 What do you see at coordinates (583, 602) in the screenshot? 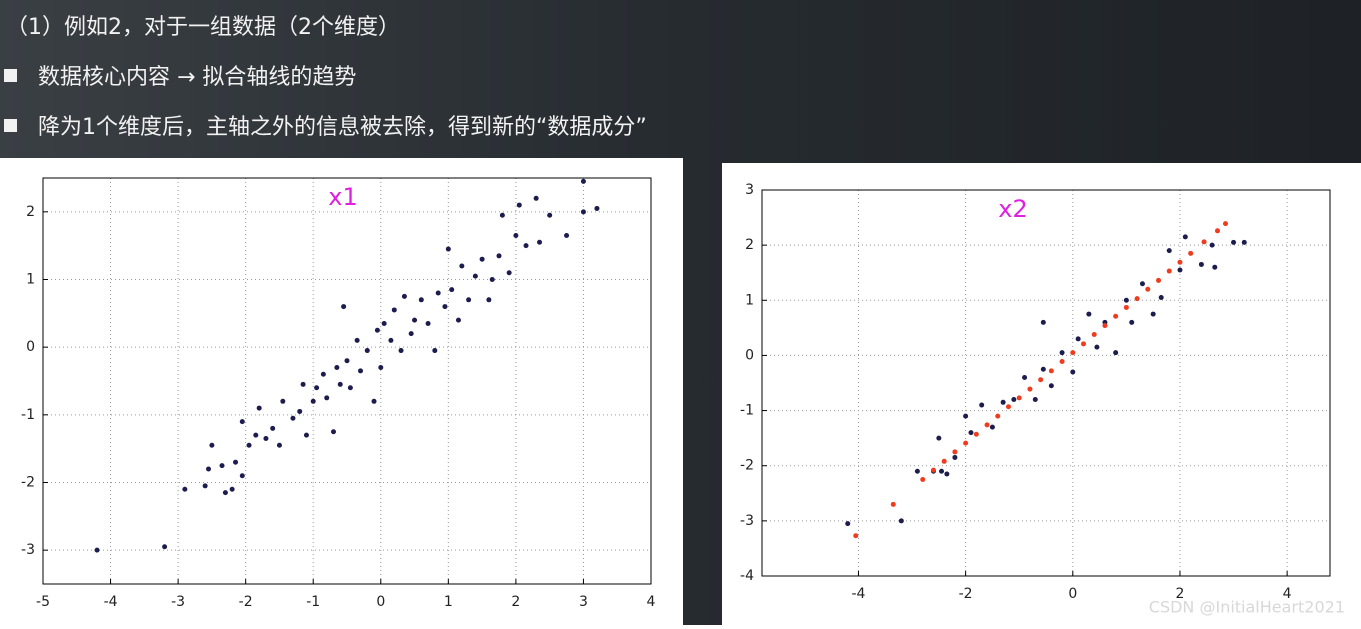
I see `x-tick-label: 3` at bounding box center [583, 602].